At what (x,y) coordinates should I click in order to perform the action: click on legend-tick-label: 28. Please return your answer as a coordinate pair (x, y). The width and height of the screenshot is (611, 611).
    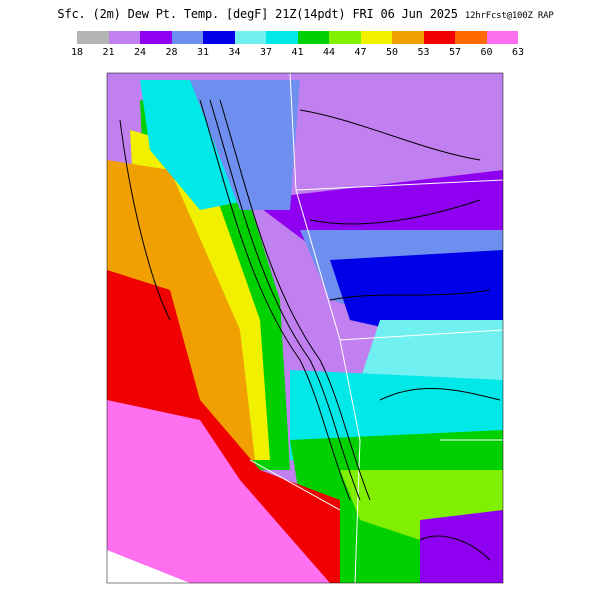
    Looking at the image, I should click on (171, 52).